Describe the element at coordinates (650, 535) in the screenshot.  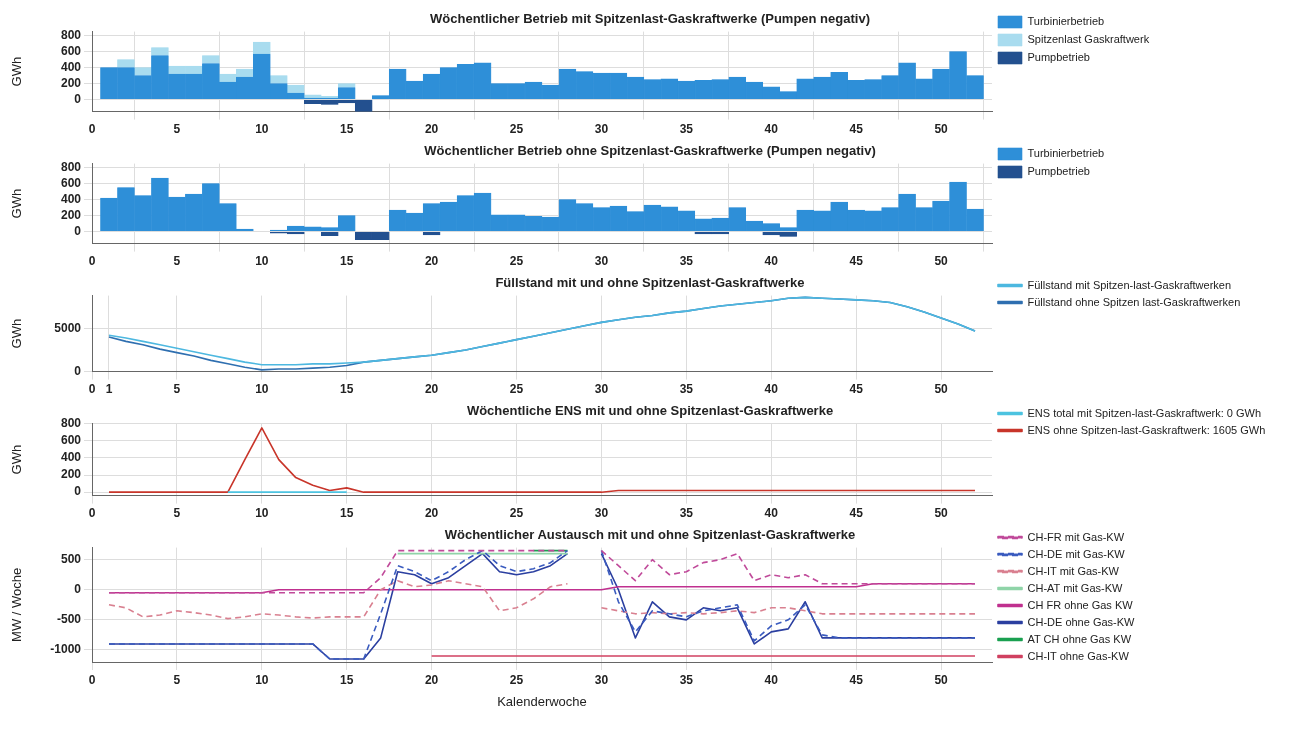
I see `chart-title: Wöchentlicher Austausch mit und ohne Spitzenlast-Gaskraftwerke` at that location.